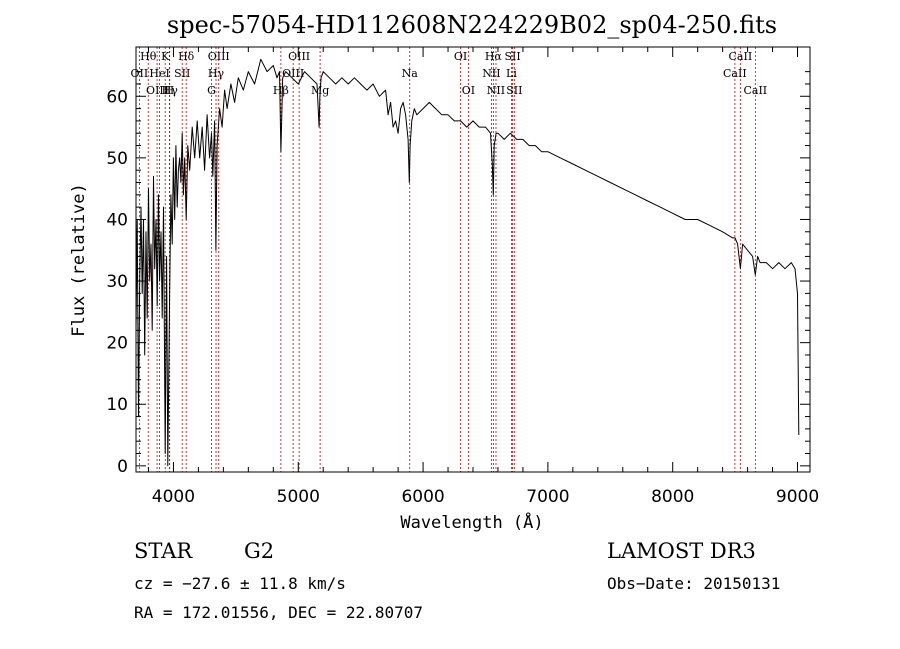  I want to click on spectral-line-label: Li, so click(511, 73).